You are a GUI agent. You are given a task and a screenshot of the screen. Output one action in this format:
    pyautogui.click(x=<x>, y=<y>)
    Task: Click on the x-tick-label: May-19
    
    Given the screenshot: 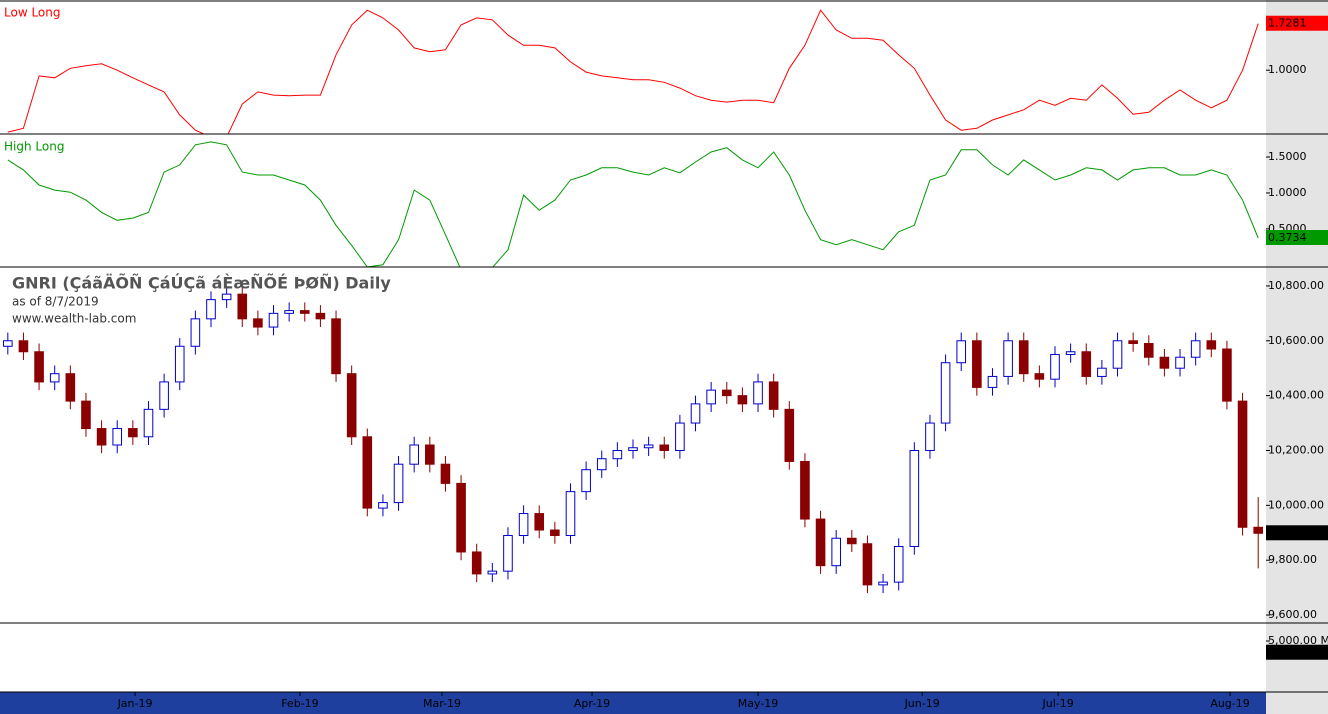 What is the action you would take?
    pyautogui.click(x=758, y=703)
    